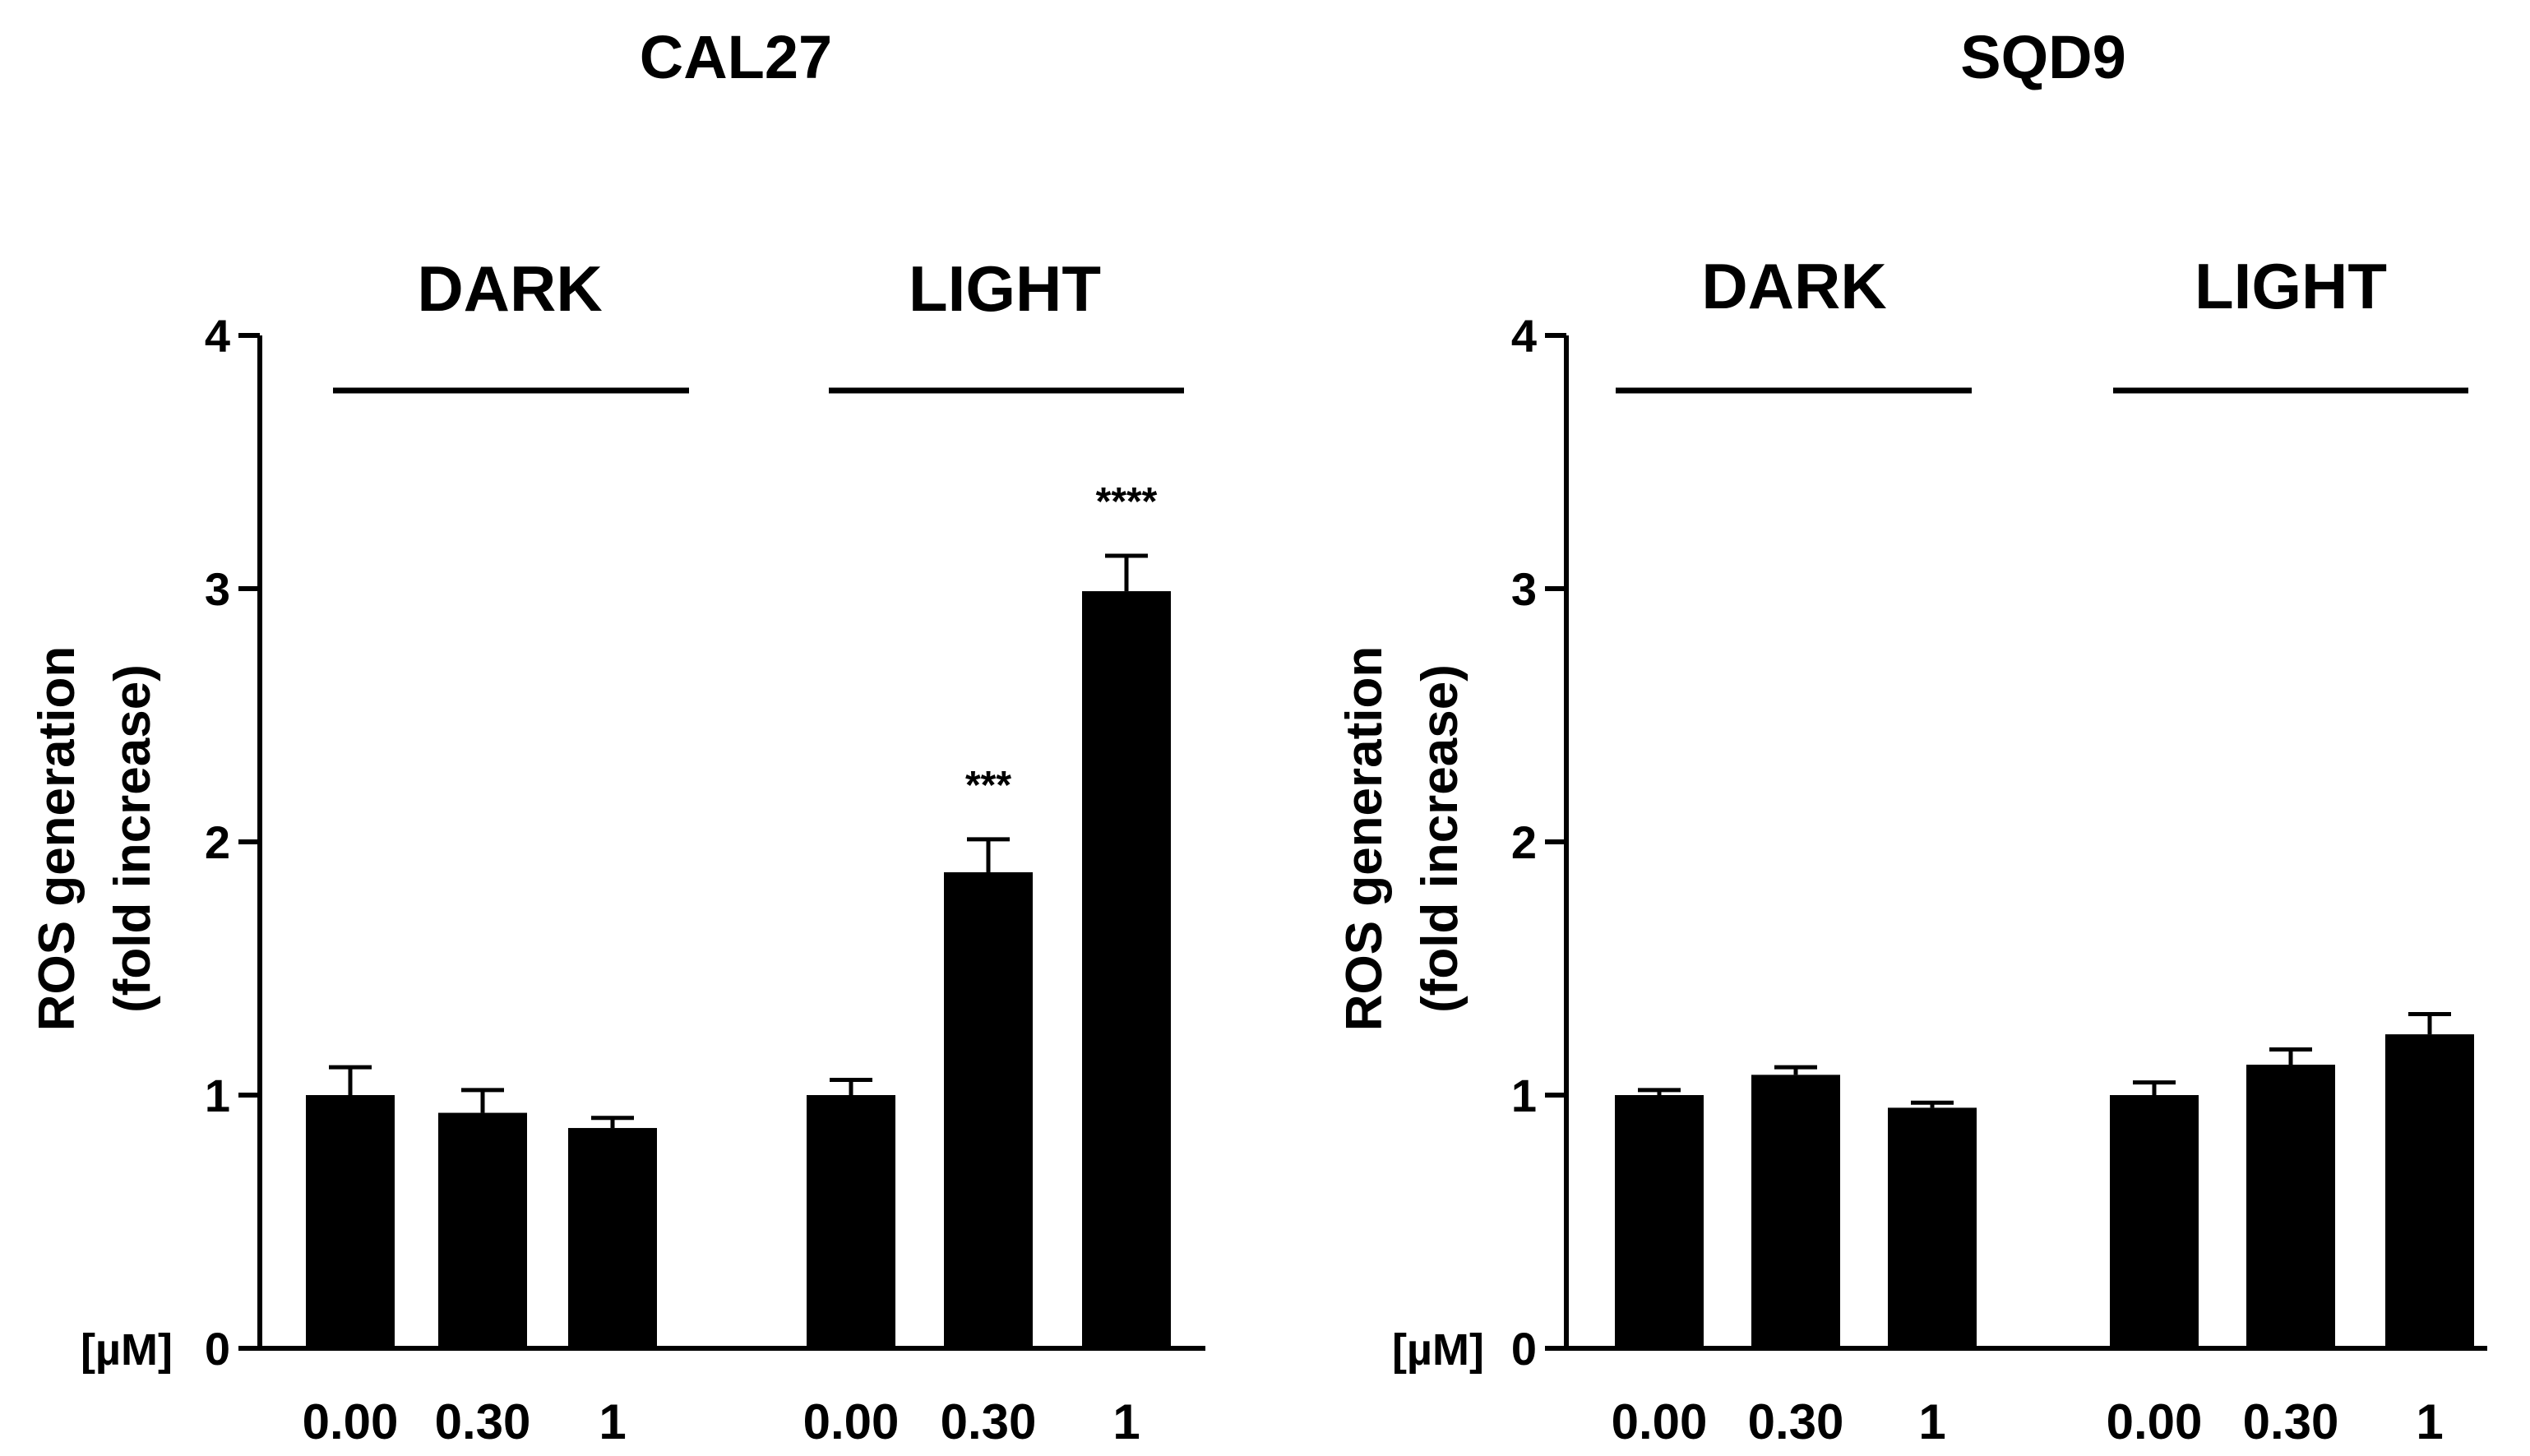  What do you see at coordinates (736, 57) in the screenshot?
I see `chart-title: CAL27` at bounding box center [736, 57].